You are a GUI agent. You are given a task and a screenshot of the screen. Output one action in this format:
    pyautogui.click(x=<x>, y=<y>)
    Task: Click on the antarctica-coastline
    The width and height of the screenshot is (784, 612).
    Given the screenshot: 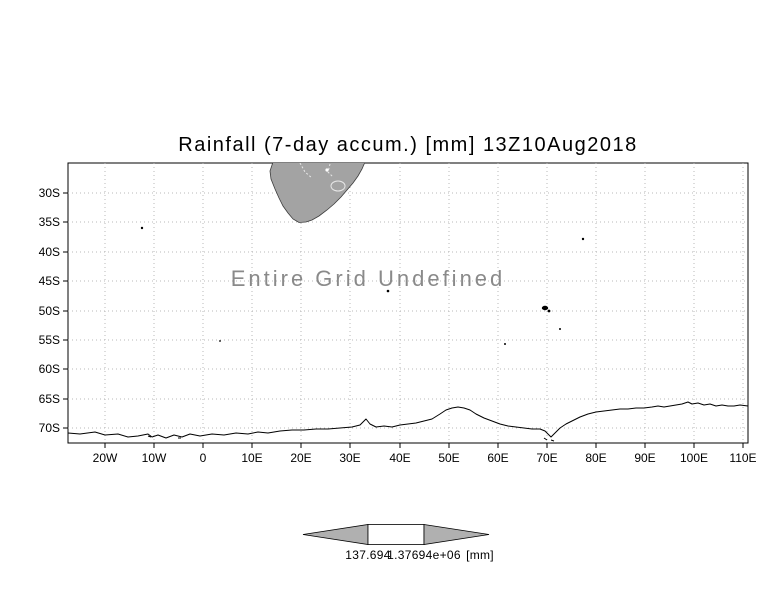 What is the action you would take?
    pyautogui.click(x=408, y=420)
    